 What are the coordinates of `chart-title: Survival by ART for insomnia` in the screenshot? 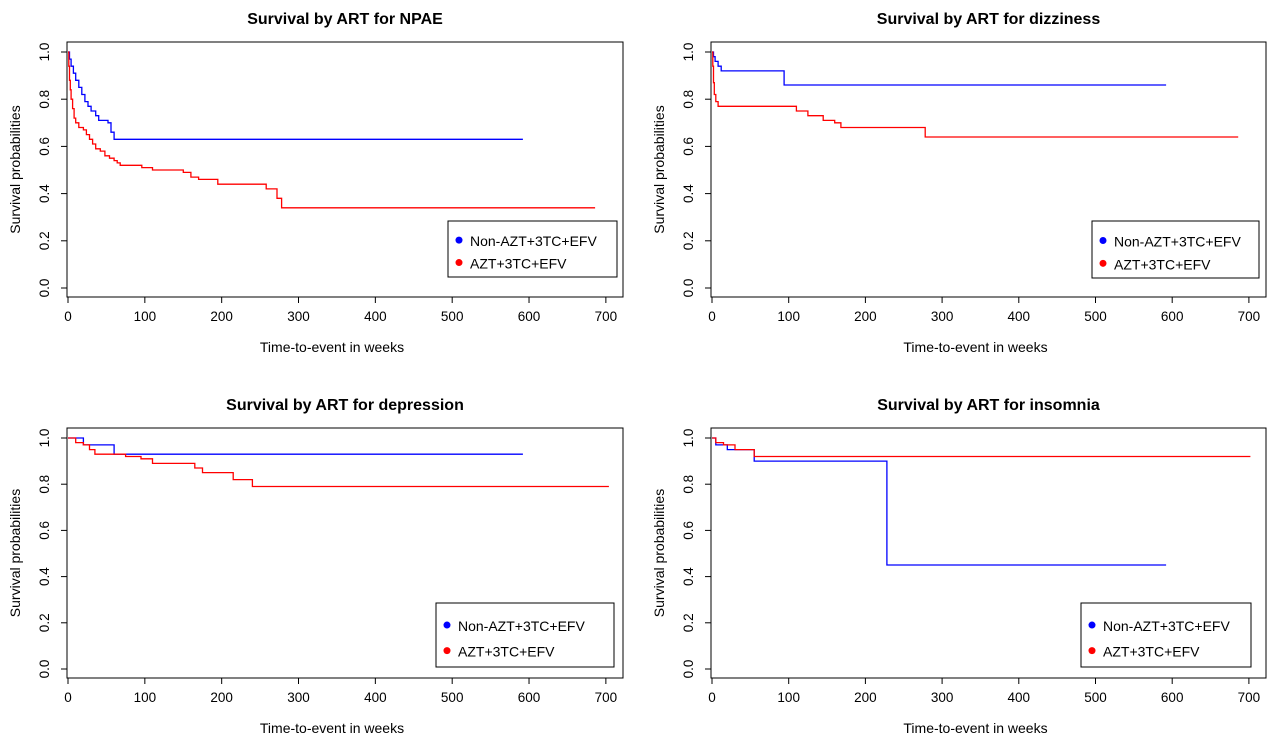 It's located at (988, 405).